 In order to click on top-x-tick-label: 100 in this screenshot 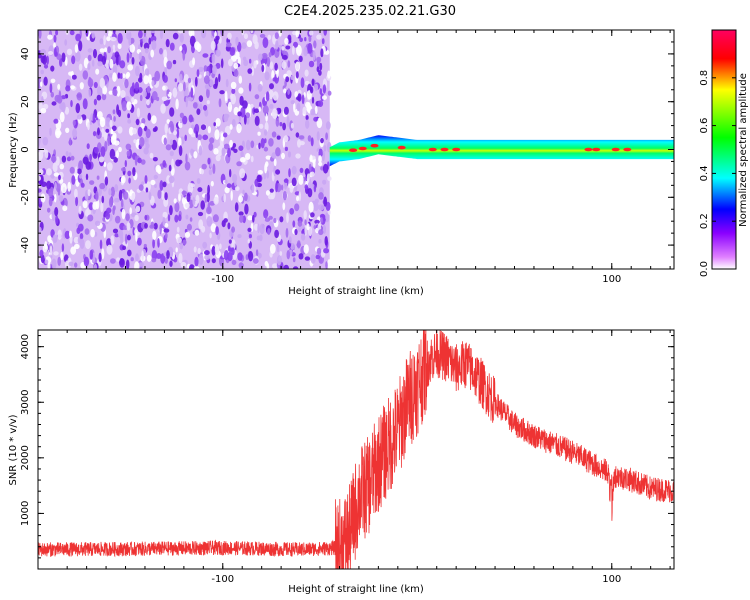, I will do `click(611, 279)`.